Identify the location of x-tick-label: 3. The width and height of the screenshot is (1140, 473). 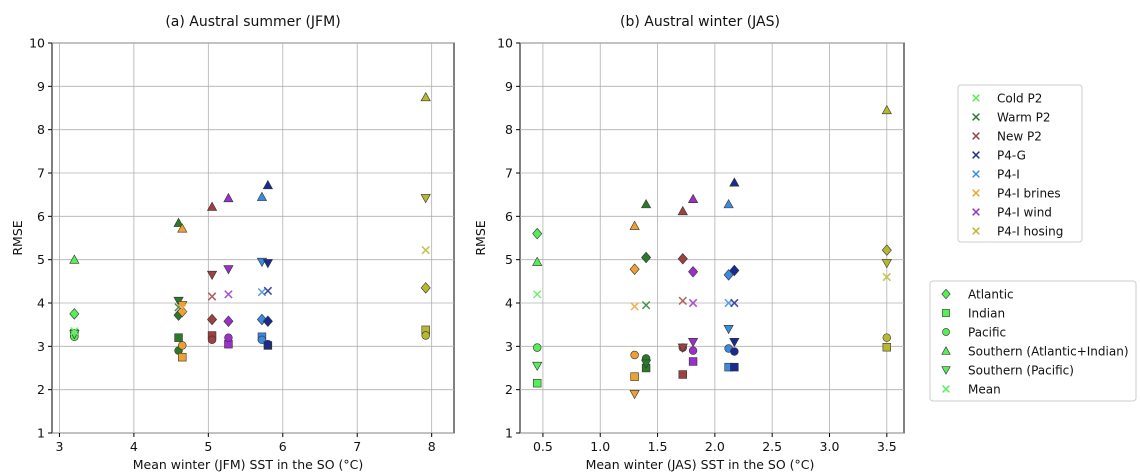
(59, 446).